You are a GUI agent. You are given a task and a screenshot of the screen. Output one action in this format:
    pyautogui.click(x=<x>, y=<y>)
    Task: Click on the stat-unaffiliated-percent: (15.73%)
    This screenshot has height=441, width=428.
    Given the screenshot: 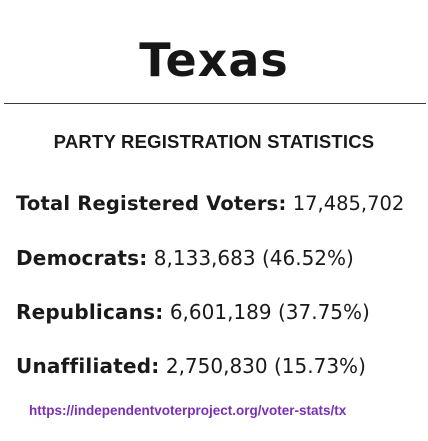 What is the action you would take?
    pyautogui.click(x=320, y=366)
    